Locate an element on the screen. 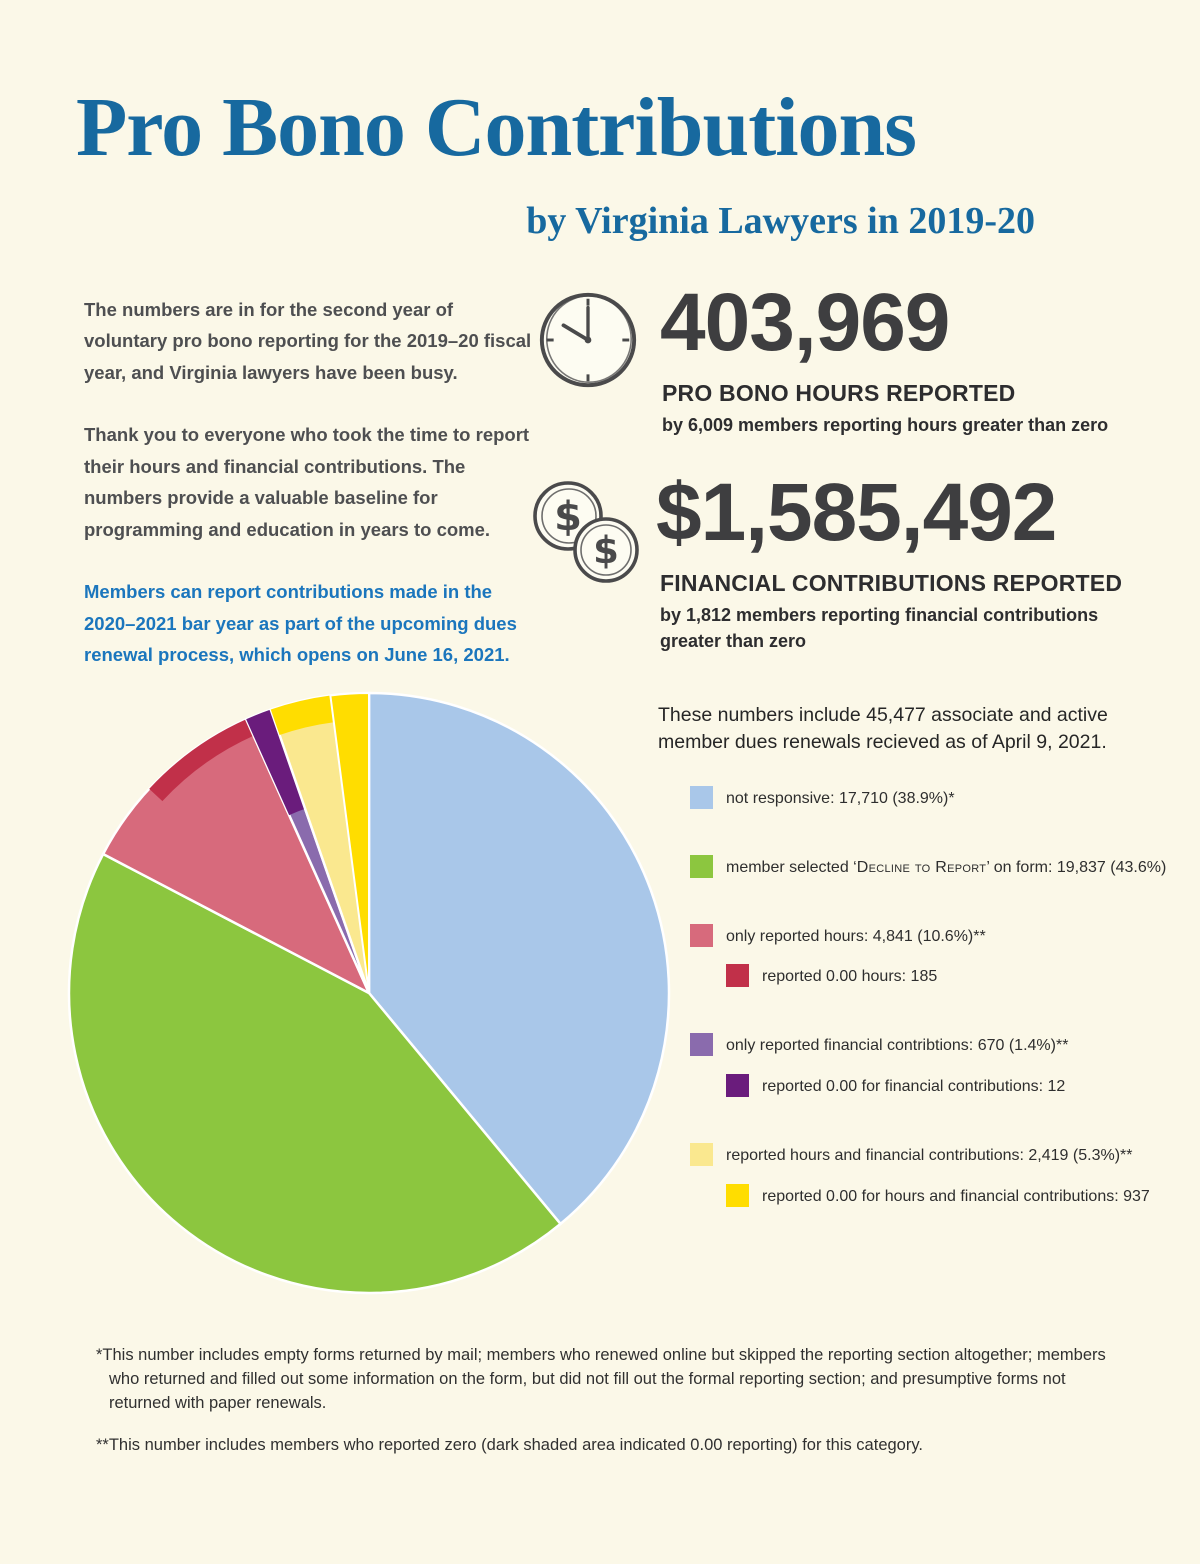 Image resolution: width=1200 pixels, height=1564 pixels. financial-contributions-value: $1,585,492 is located at coordinates (856, 512).